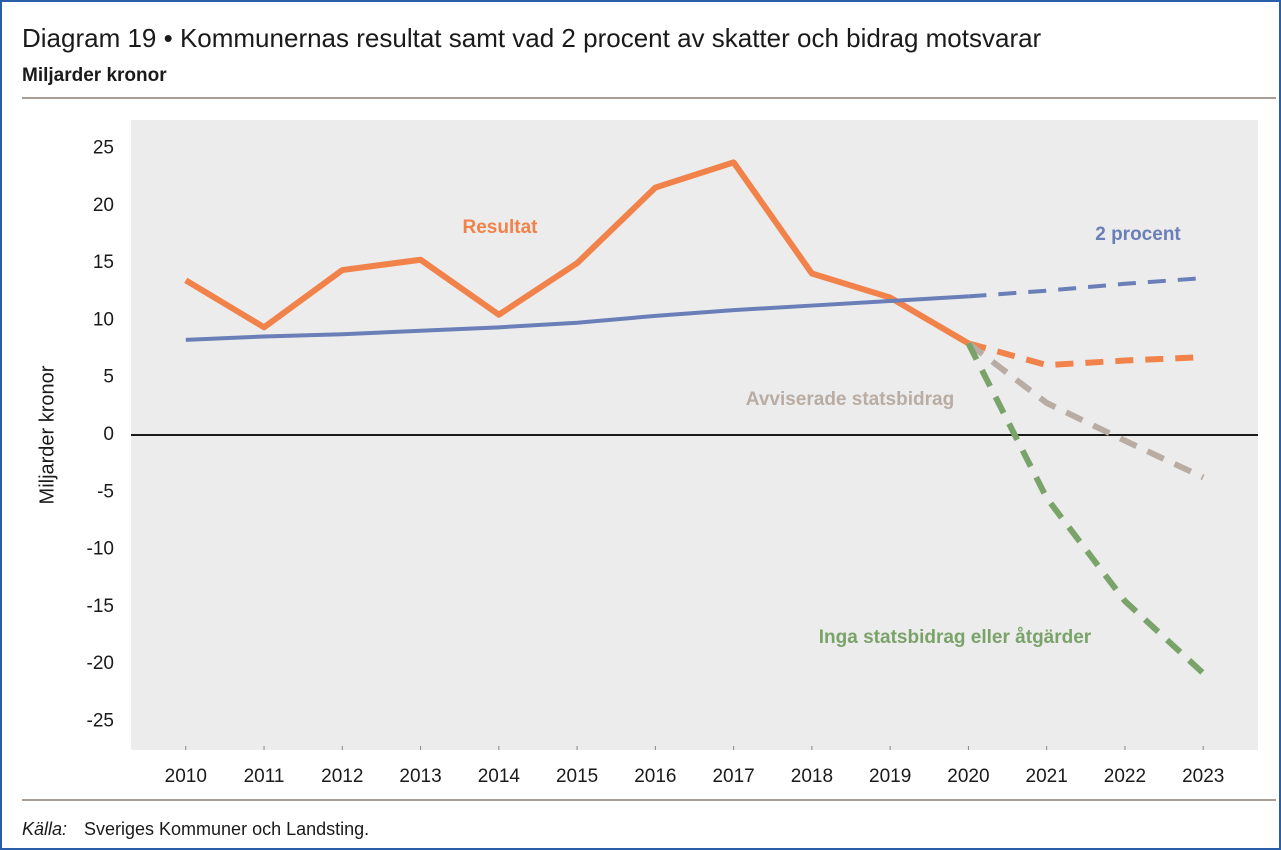 Image resolution: width=1281 pixels, height=850 pixels. I want to click on y-tick-label: -20, so click(100, 663).